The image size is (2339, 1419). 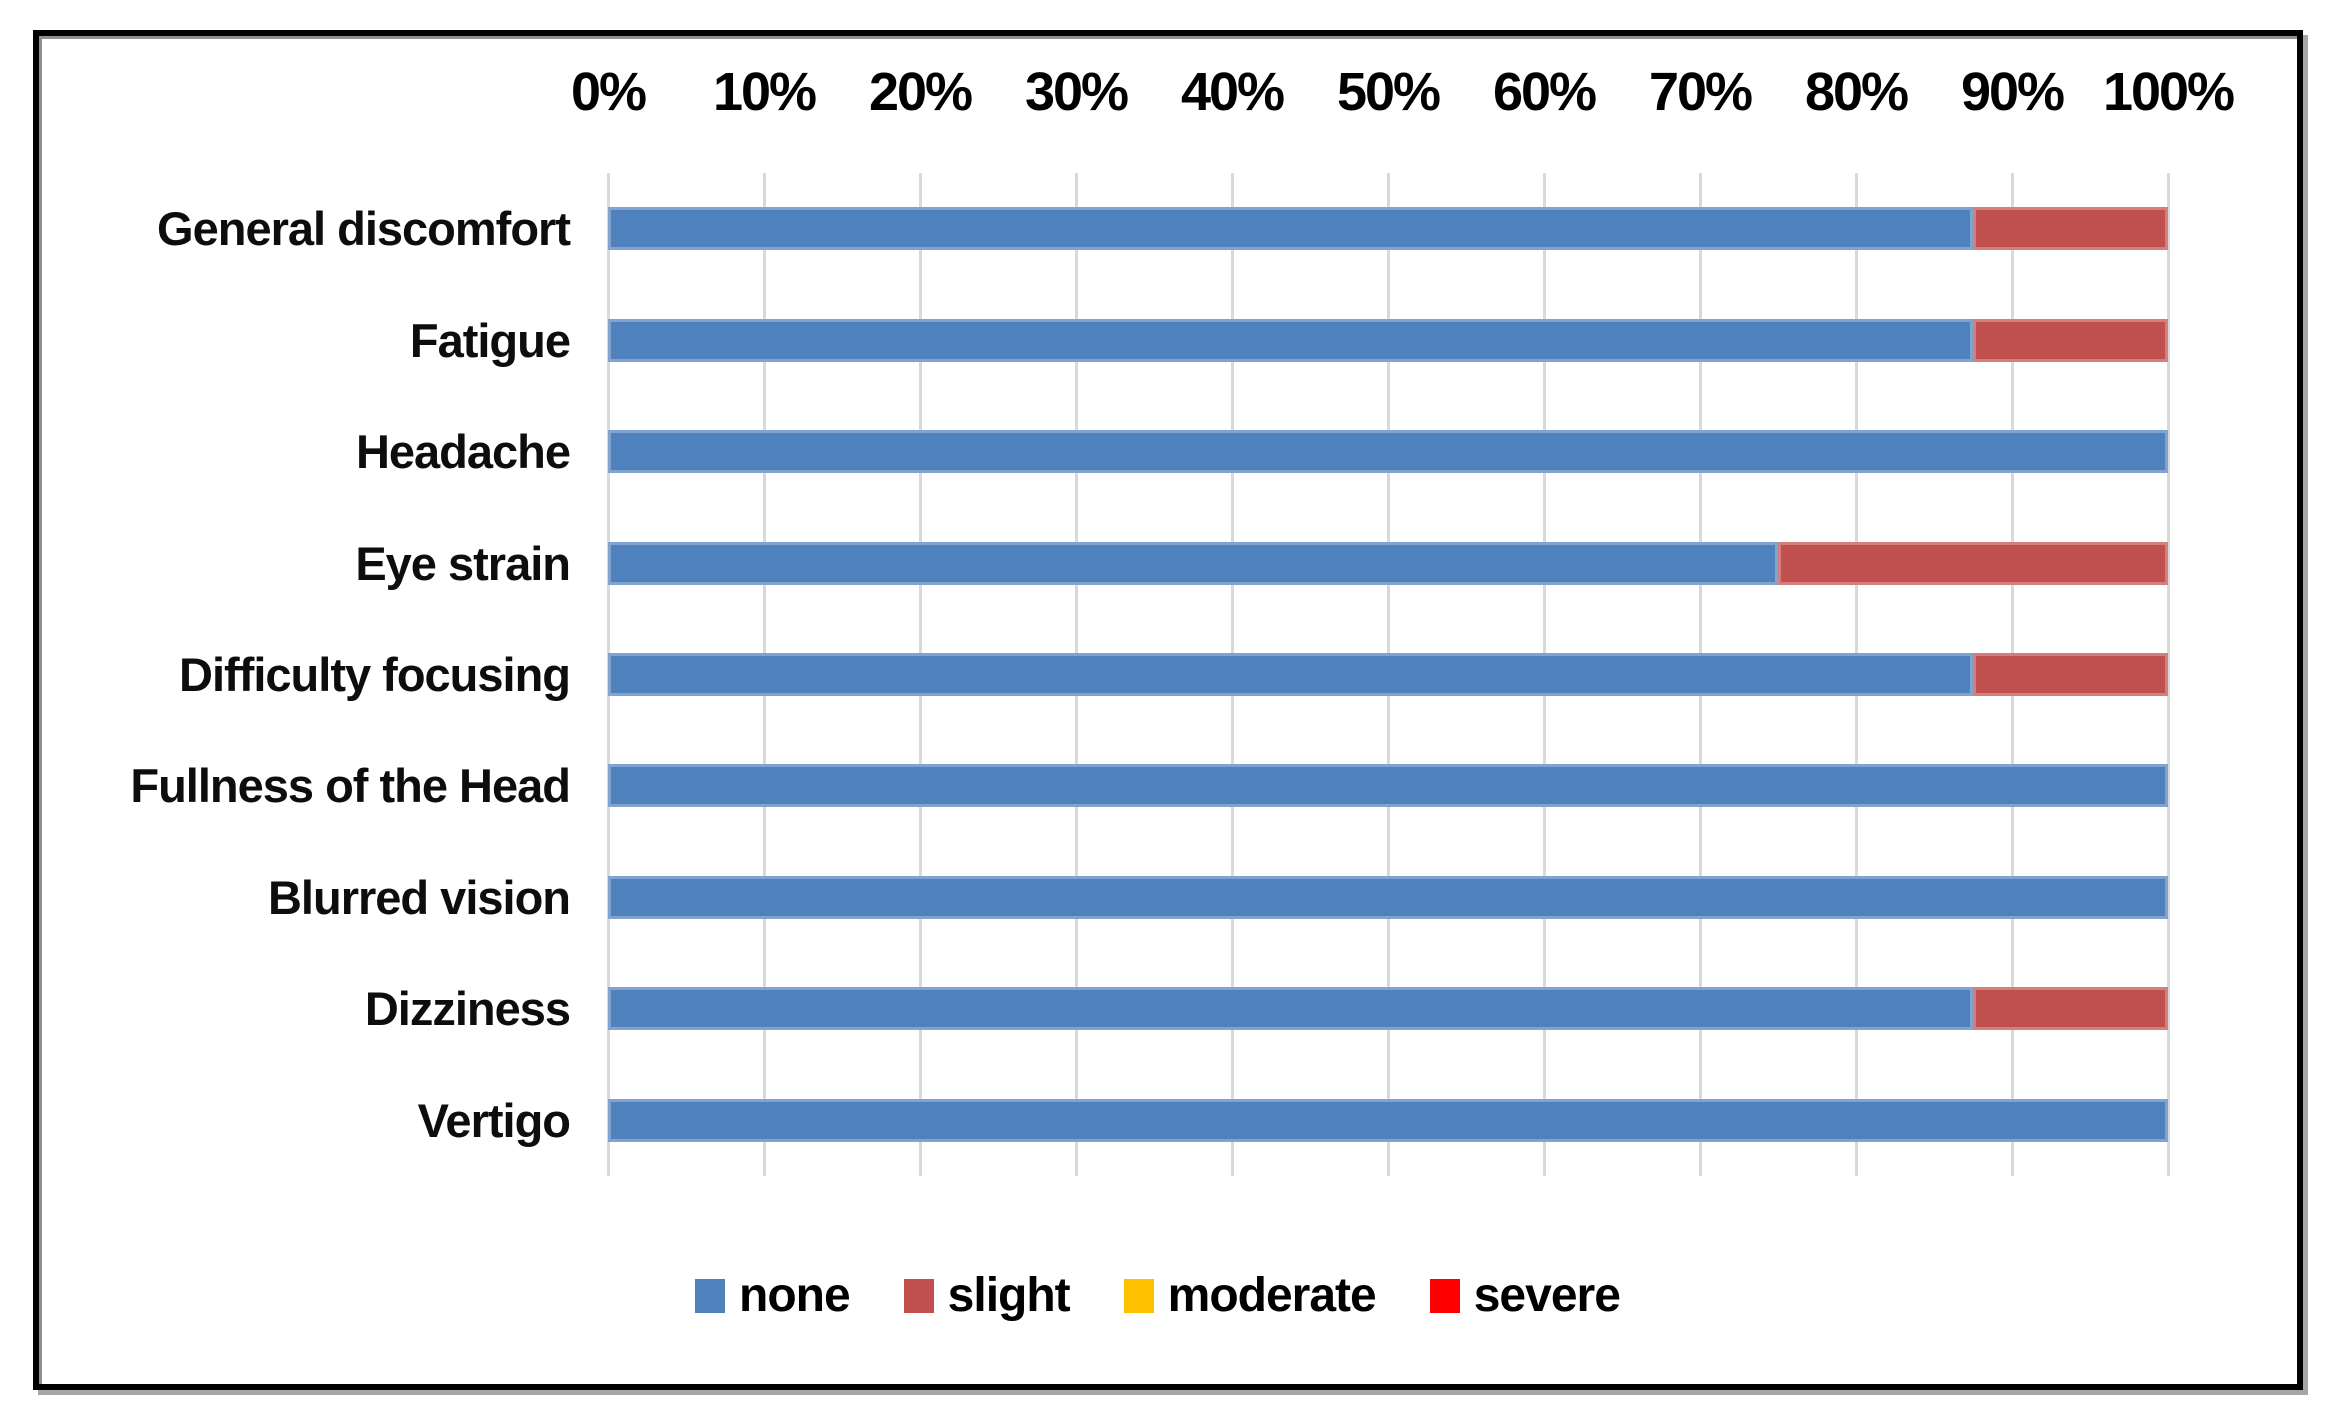 I want to click on category-label: Fatigue, so click(x=490, y=340).